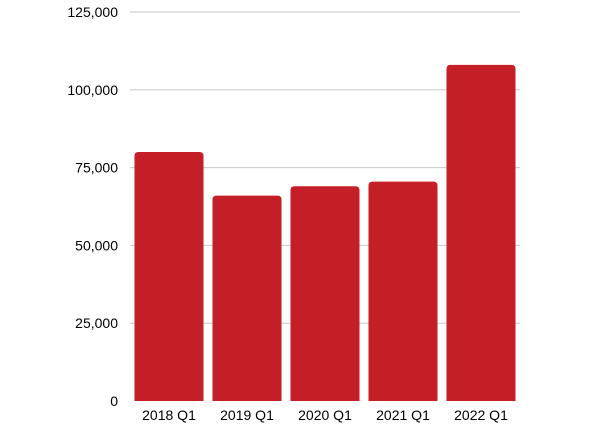  Describe the element at coordinates (114, 401) in the screenshot. I see `y-tick-label: 0` at that location.